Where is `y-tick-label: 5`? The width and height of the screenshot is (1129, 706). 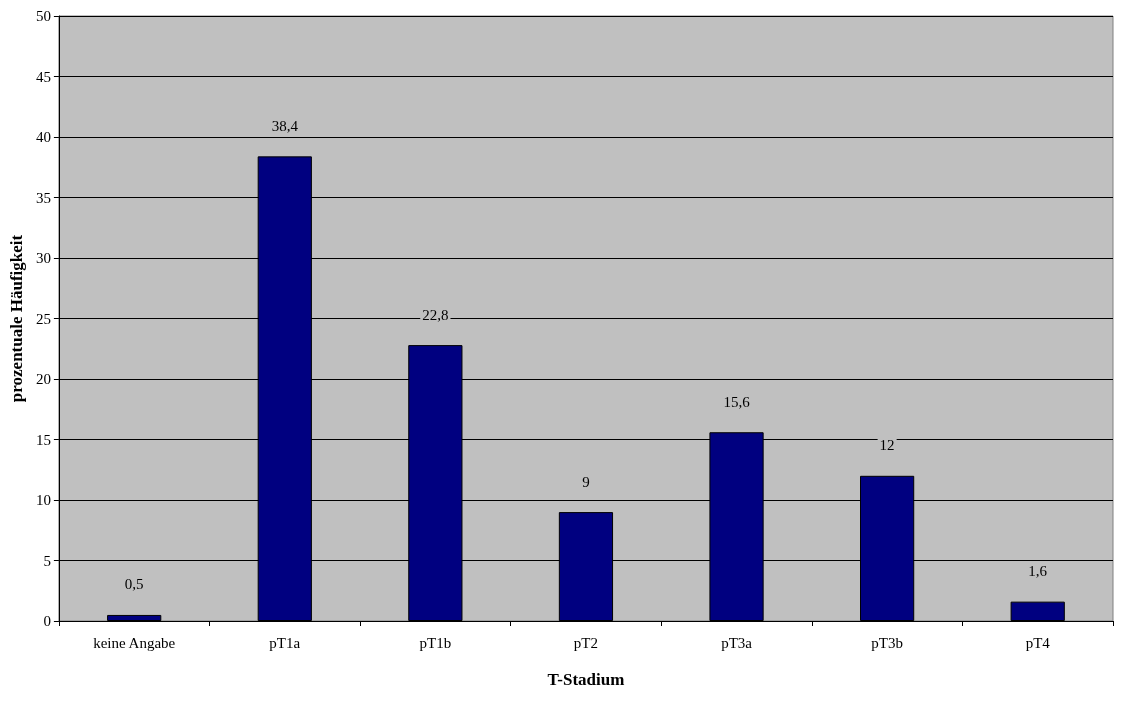
y-tick-label: 5 is located at coordinates (47, 560).